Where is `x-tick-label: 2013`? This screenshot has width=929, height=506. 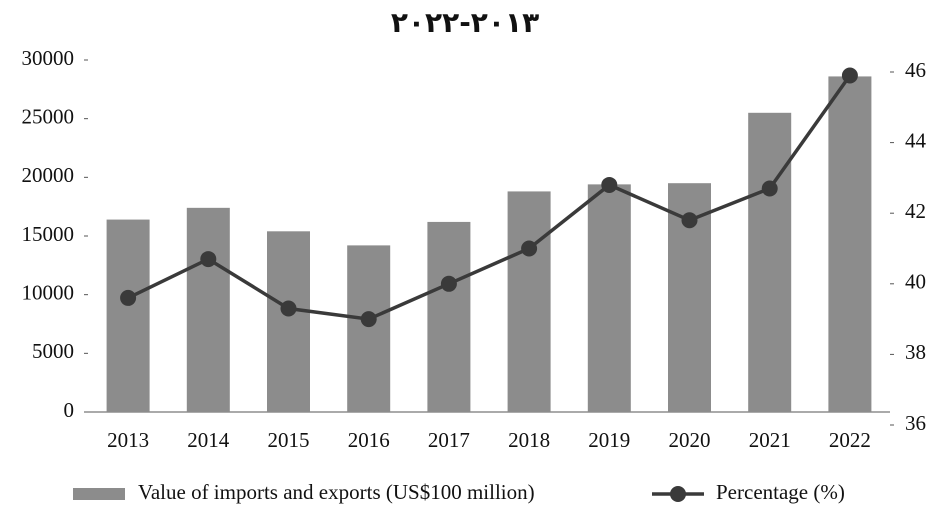
x-tick-label: 2013 is located at coordinates (128, 440).